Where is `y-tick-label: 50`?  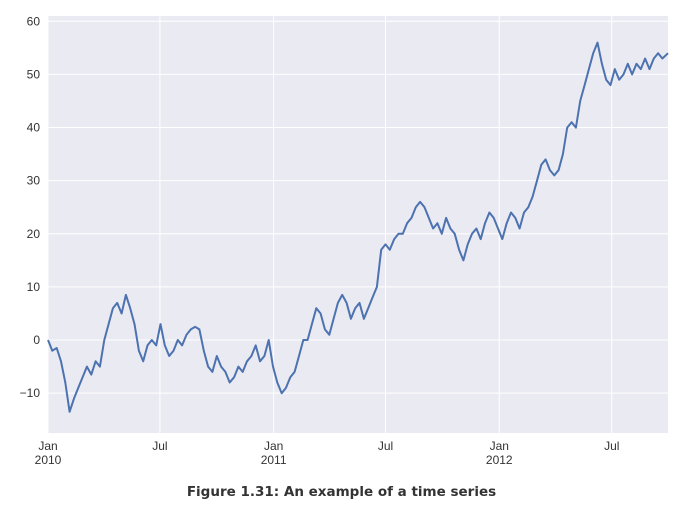 y-tick-label: 50 is located at coordinates (34, 74).